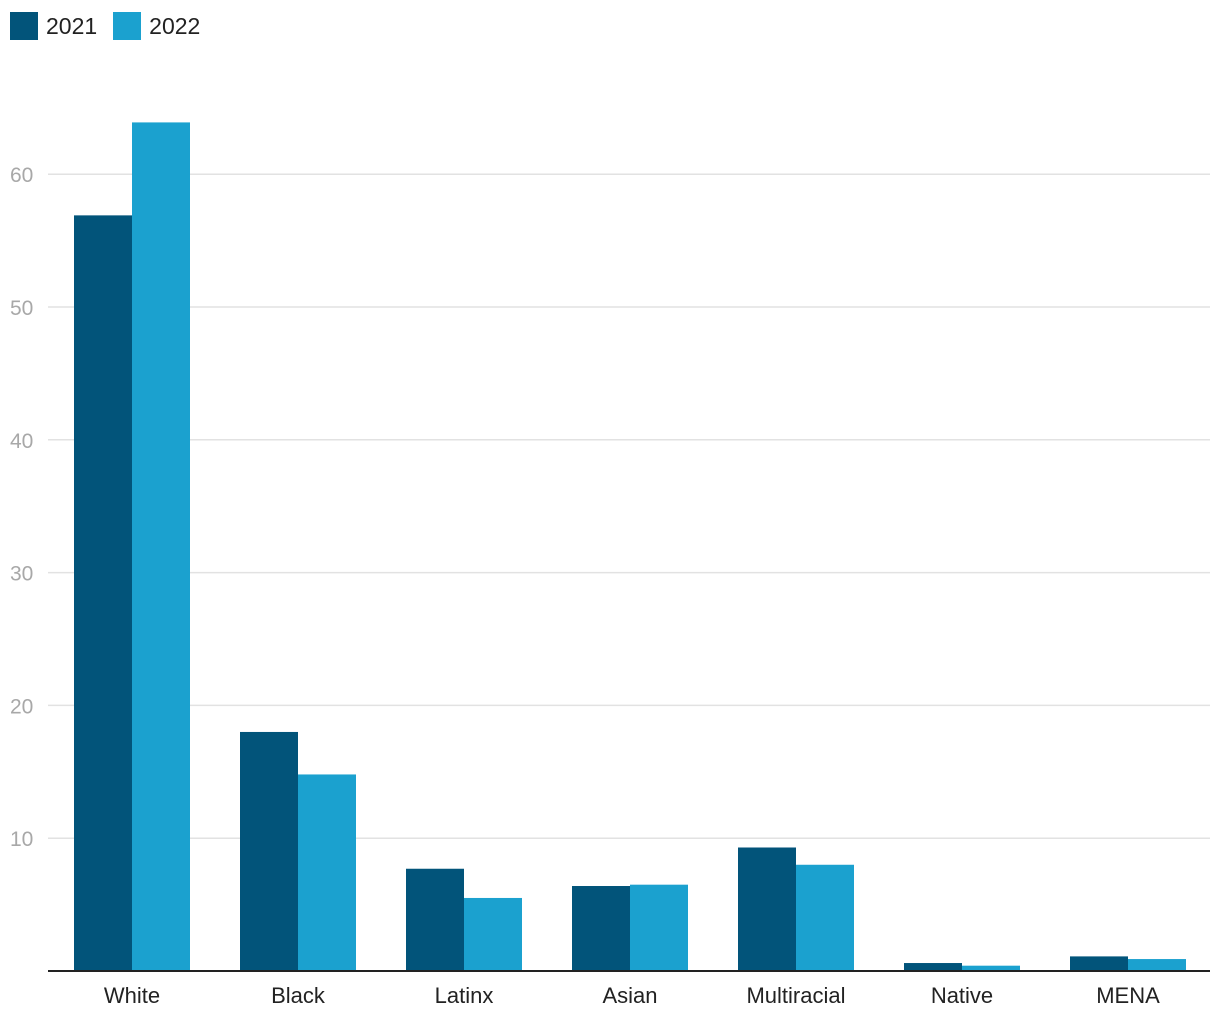 Image resolution: width=1220 pixels, height=1020 pixels. Describe the element at coordinates (1099, 963) in the screenshot. I see `bar-mena-2021` at that location.